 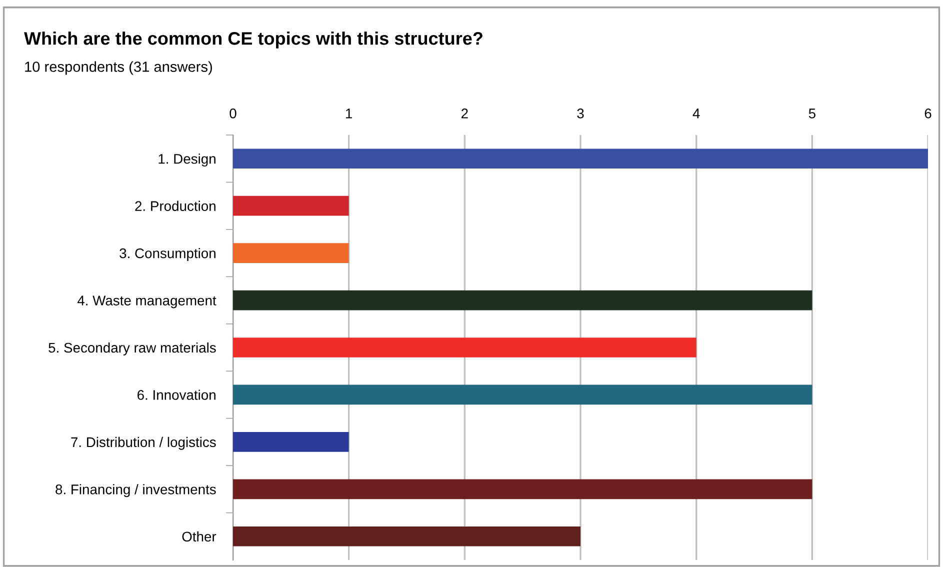 I want to click on x-tick-label: 2, so click(x=465, y=113).